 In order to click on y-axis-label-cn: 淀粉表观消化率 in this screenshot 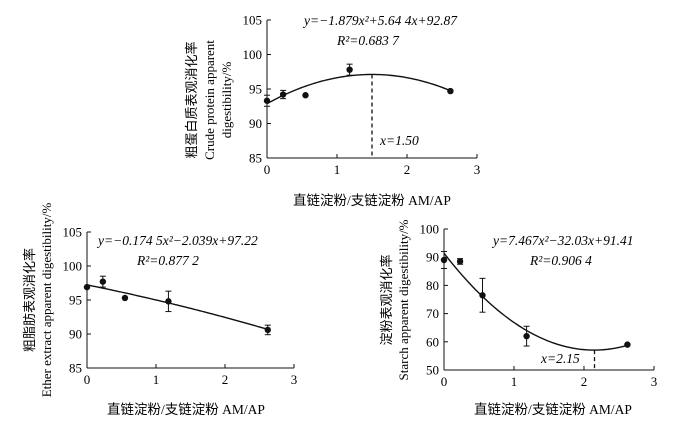, I will do `click(386, 299)`.